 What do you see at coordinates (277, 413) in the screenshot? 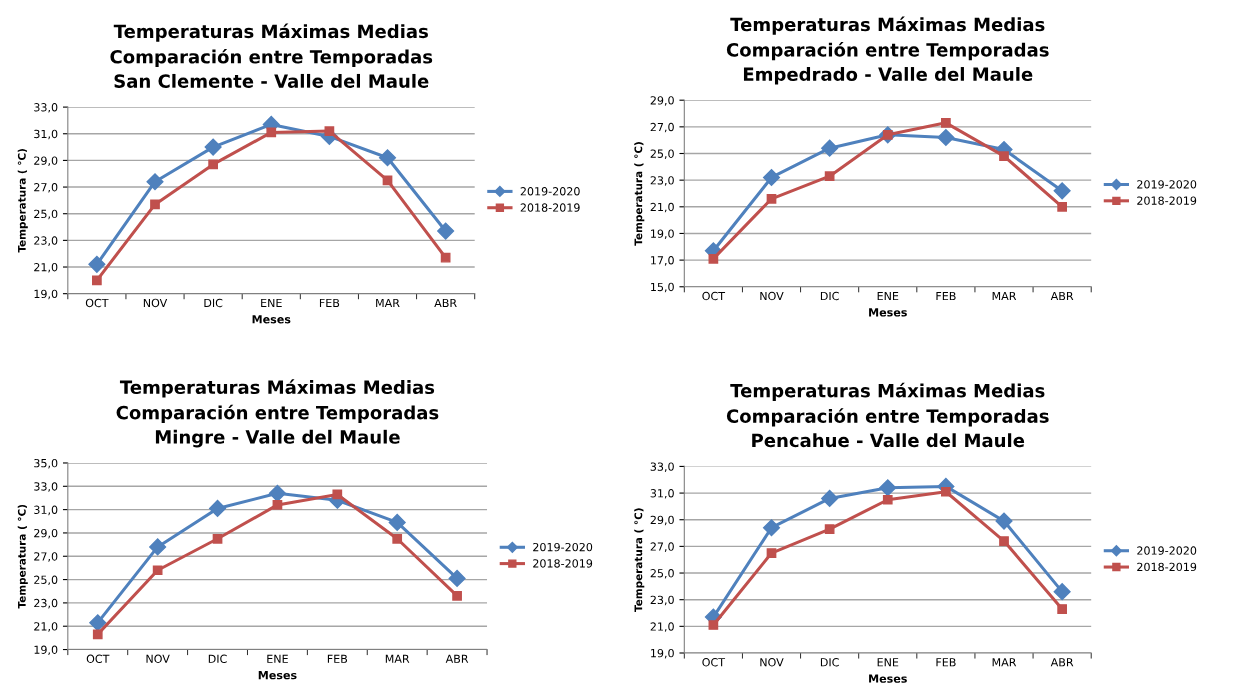
I see `chart-title: Temperaturas Máximas Medias Comparación entre Temporadas Mingre - Valle del Maule` at bounding box center [277, 413].